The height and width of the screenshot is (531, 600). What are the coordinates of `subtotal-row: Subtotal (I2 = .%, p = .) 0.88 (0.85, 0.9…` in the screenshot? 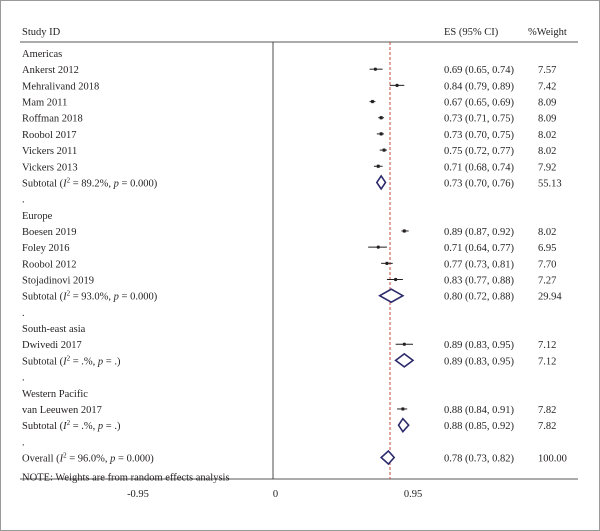 It's located at (289, 425).